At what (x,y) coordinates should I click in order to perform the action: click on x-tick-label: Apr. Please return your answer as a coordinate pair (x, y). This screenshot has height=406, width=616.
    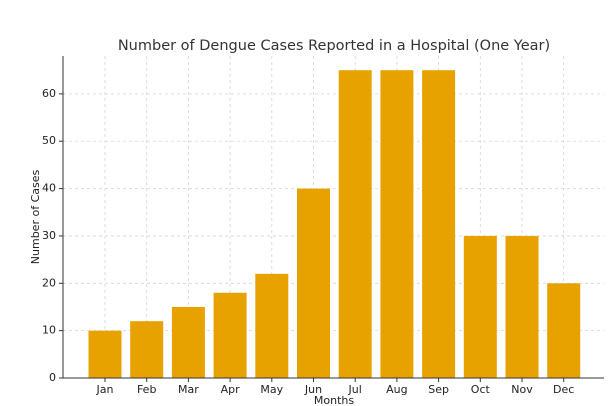
    Looking at the image, I should click on (231, 389).